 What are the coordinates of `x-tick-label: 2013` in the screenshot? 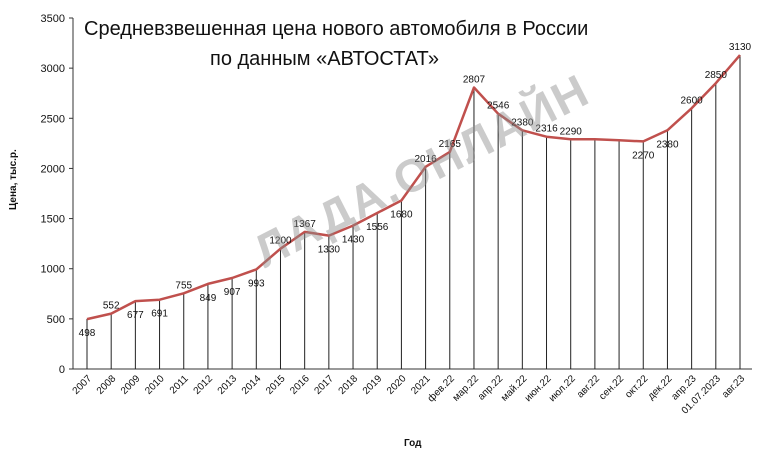 It's located at (228, 385).